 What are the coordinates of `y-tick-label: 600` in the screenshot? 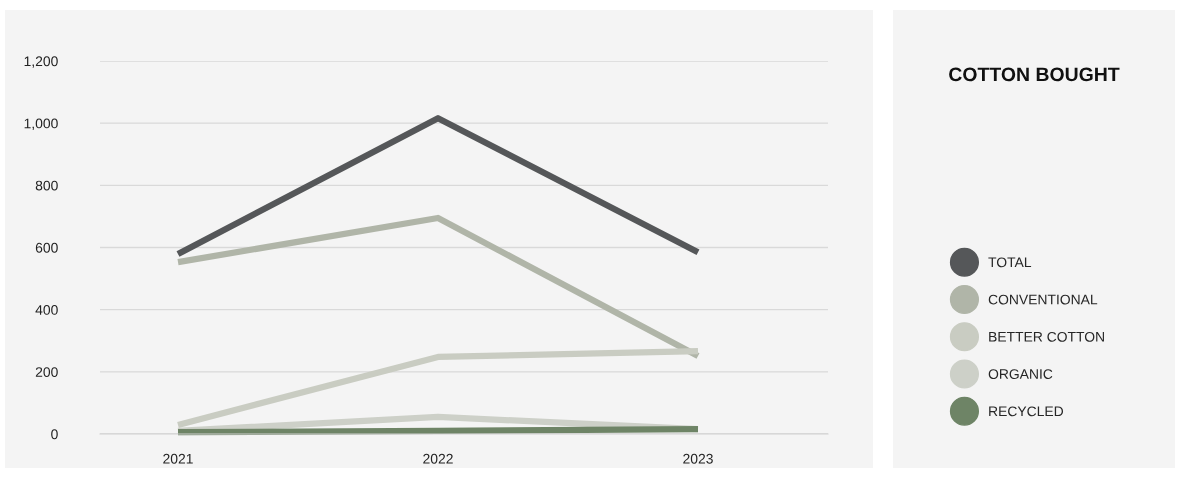 It's located at (46, 247).